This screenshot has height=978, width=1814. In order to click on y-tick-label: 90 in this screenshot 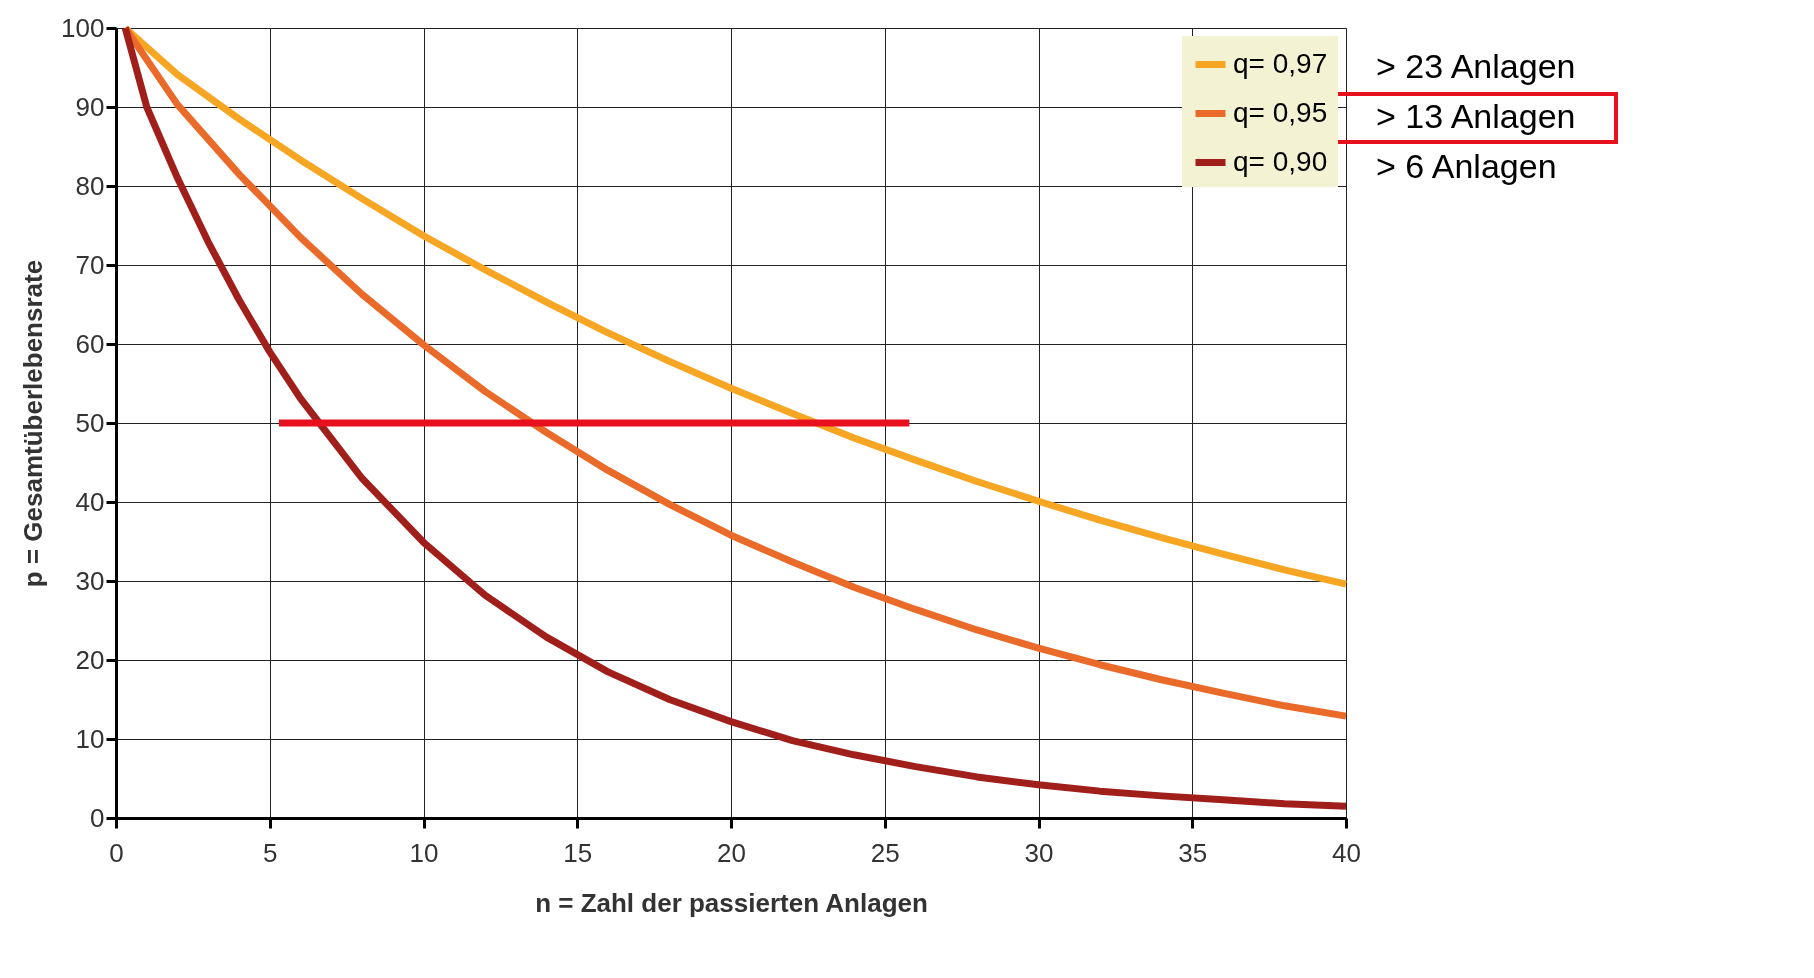, I will do `click(90, 106)`.